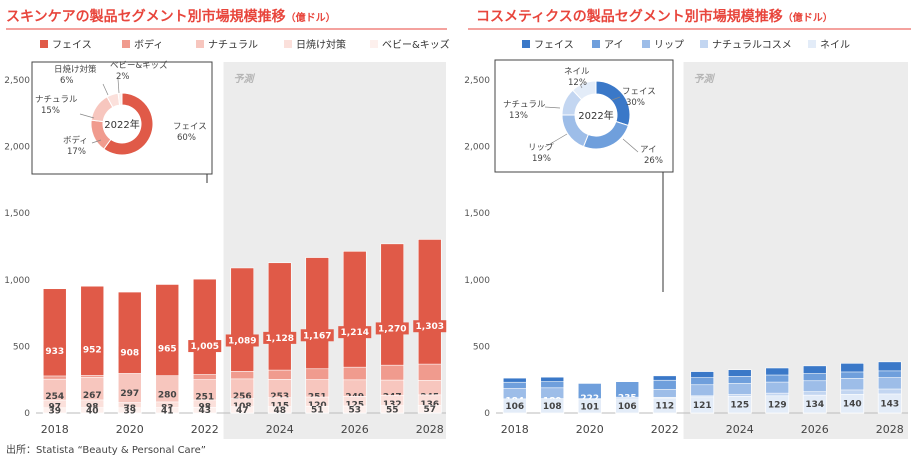 The image size is (919, 458). Describe the element at coordinates (17, 214) in the screenshot. I see `skincare-ytick-3: 1,500` at that location.